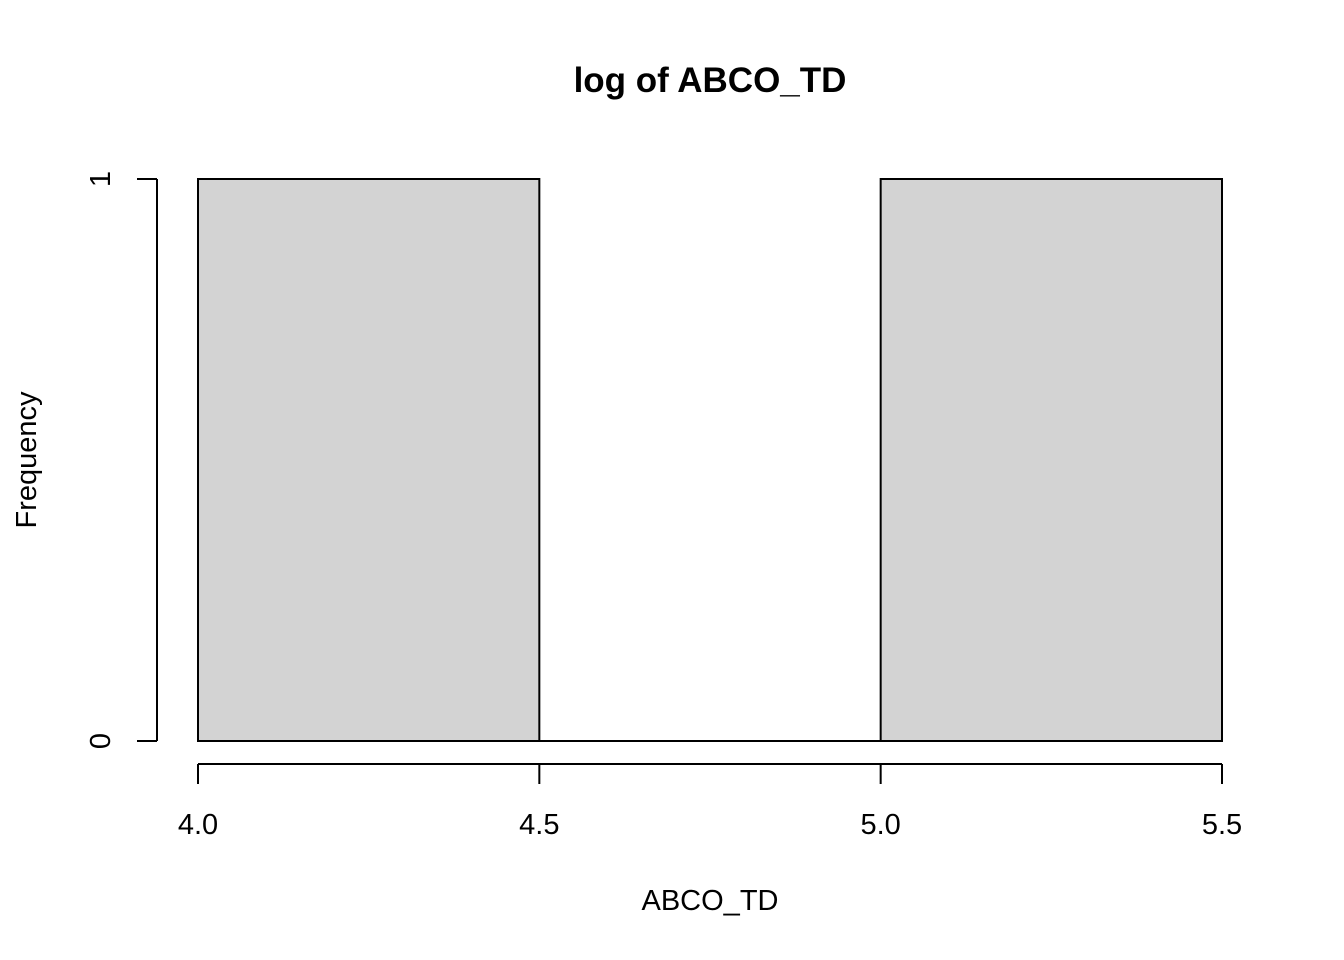 The width and height of the screenshot is (1344, 960). What do you see at coordinates (198, 825) in the screenshot?
I see `x-tick-label: 4.0` at bounding box center [198, 825].